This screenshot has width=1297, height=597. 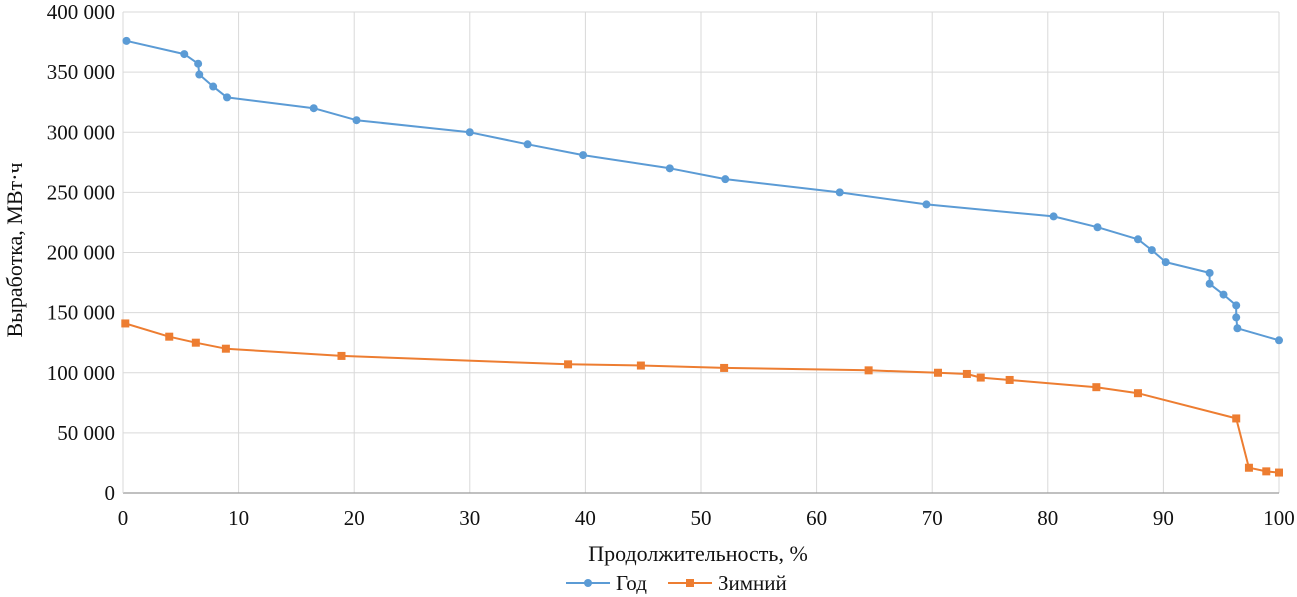 What do you see at coordinates (86, 433) in the screenshot?
I see `y-tick-label: 50 000` at bounding box center [86, 433].